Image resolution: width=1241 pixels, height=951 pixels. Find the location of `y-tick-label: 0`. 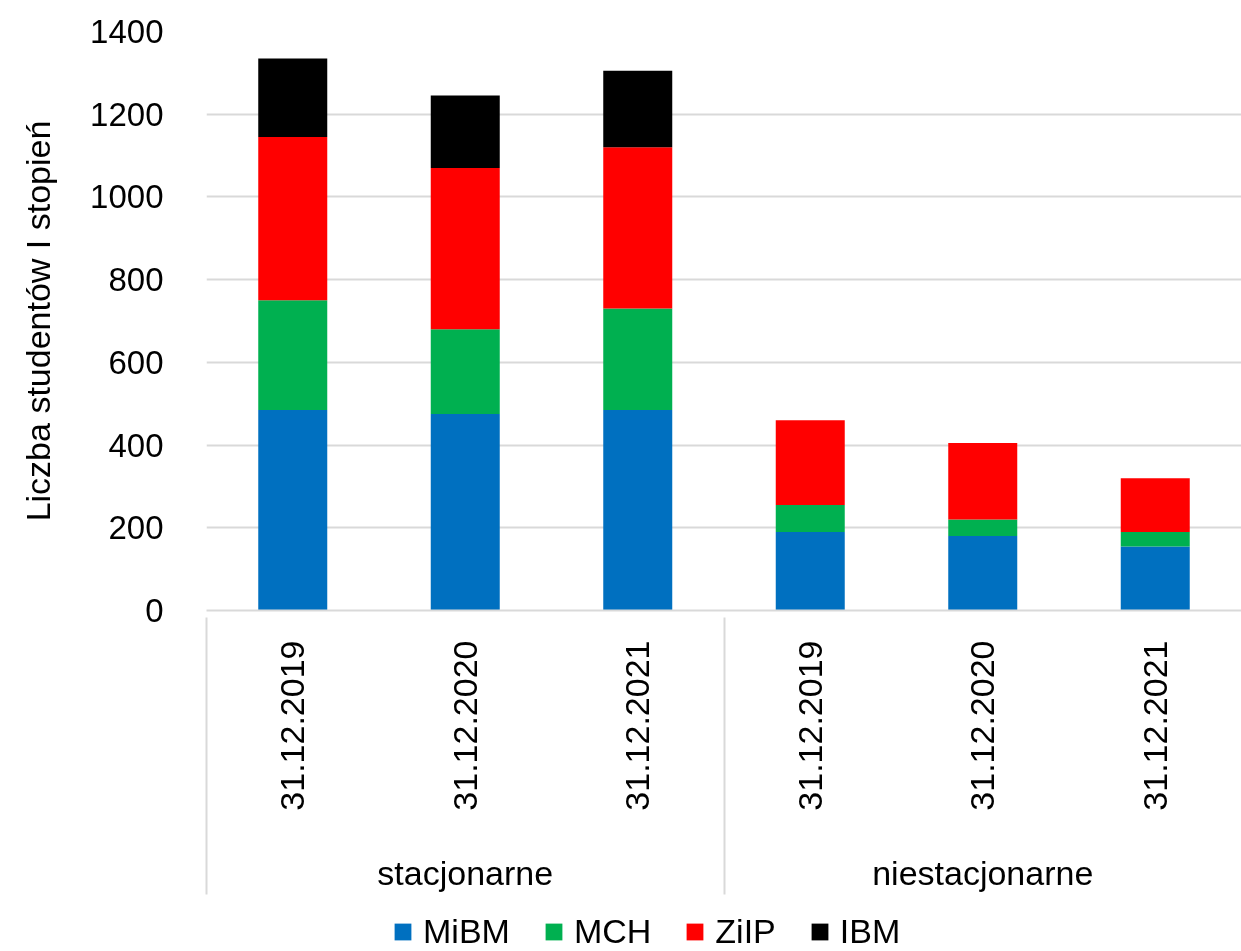

y-tick-label: 0 is located at coordinates (154, 610).